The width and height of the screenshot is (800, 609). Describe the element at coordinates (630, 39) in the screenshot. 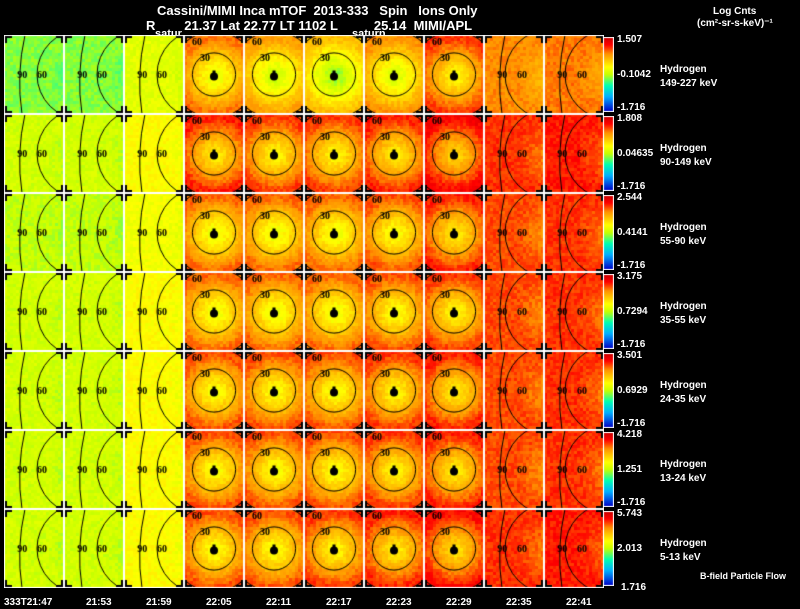

I see `colorbar-max-label: 1.507` at that location.